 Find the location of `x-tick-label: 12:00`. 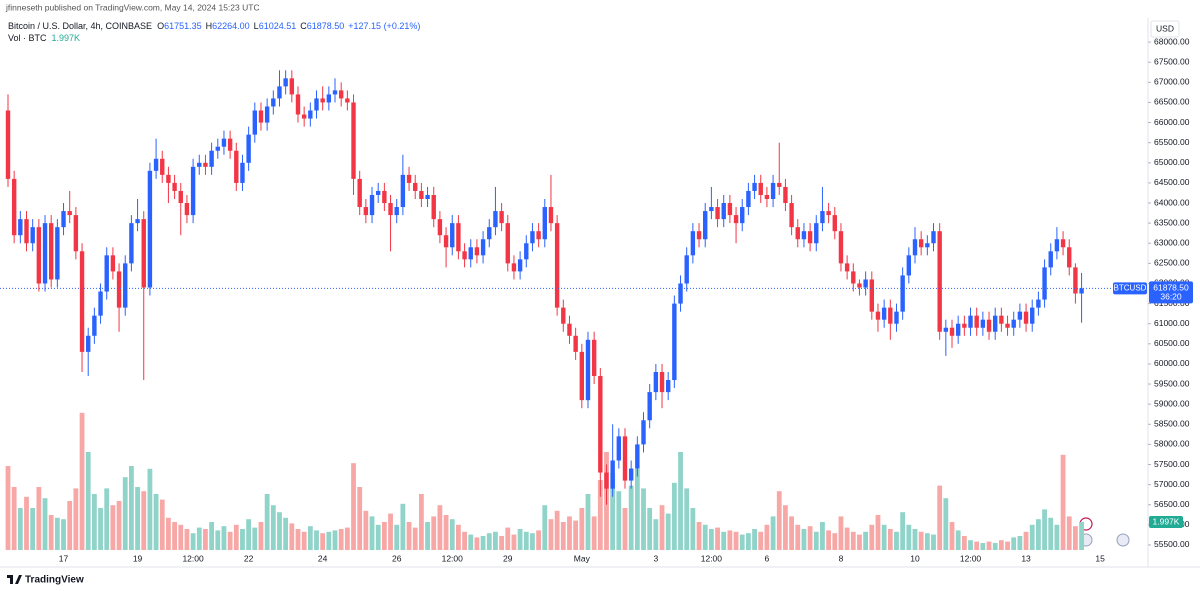

x-tick-label: 12:00 is located at coordinates (453, 558).